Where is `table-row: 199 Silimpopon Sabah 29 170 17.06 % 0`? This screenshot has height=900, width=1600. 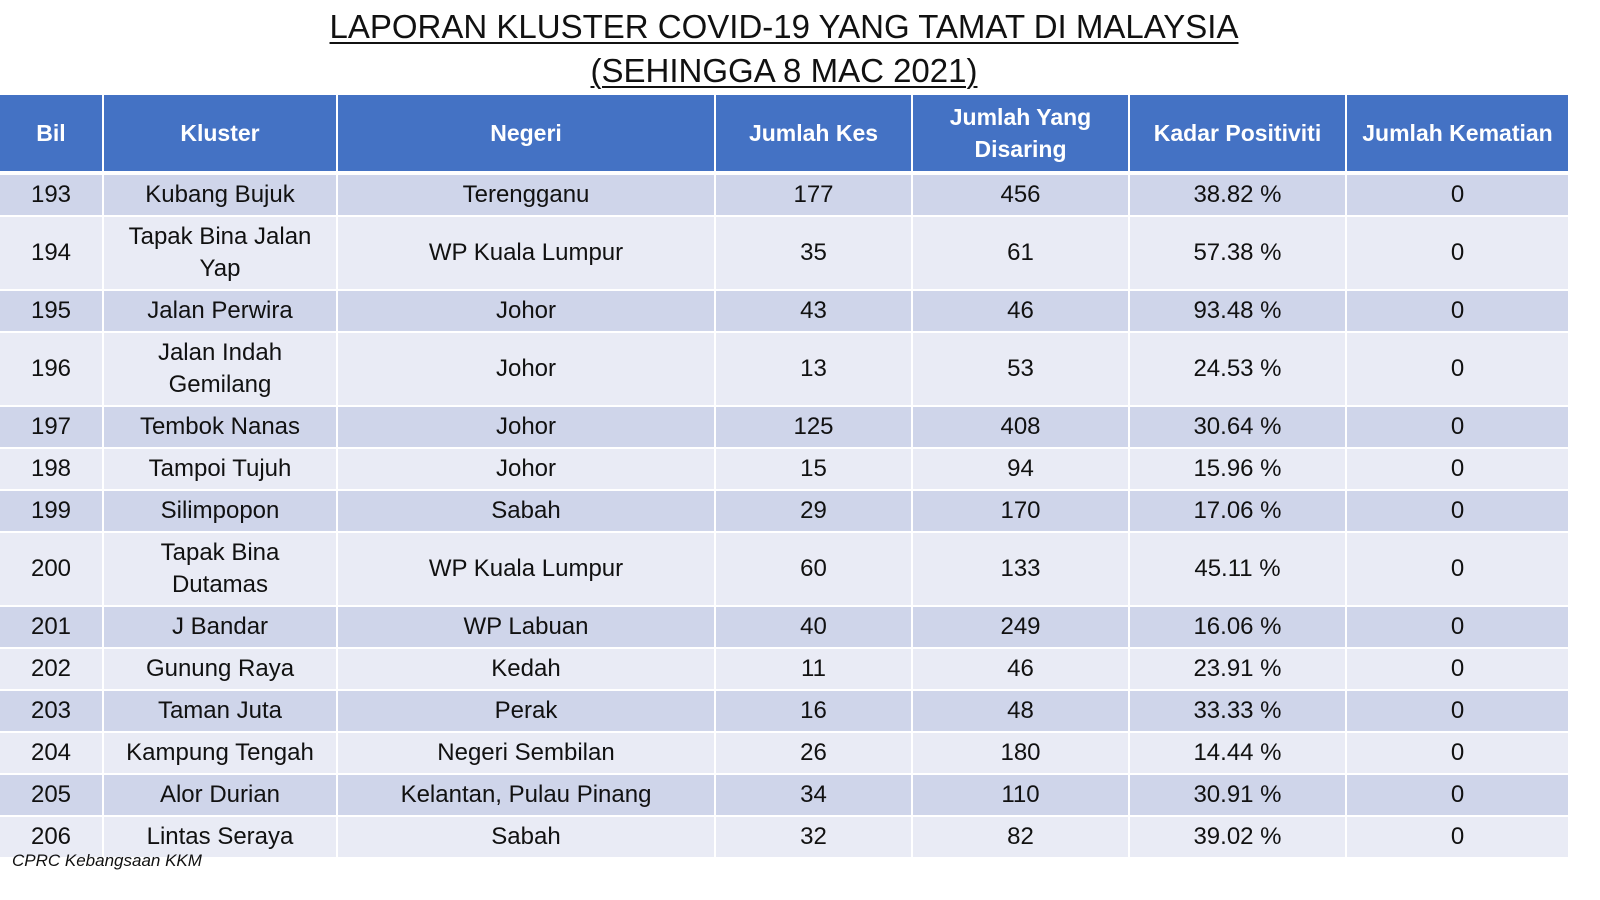 table-row: 199 Silimpopon Sabah 29 170 17.06 % 0 is located at coordinates (784, 511).